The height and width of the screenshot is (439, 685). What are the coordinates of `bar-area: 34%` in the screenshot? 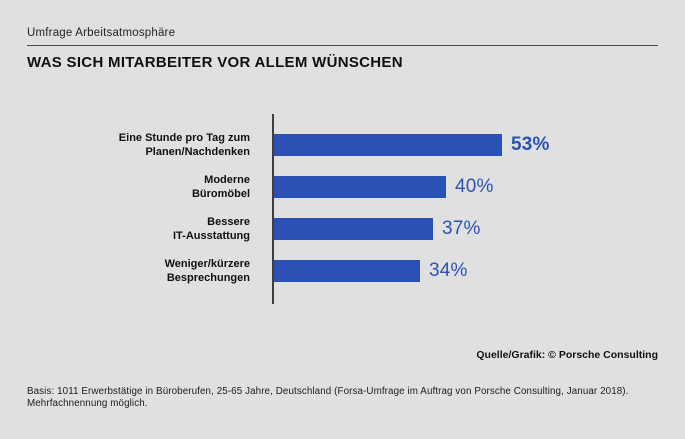 It's located at (465, 271).